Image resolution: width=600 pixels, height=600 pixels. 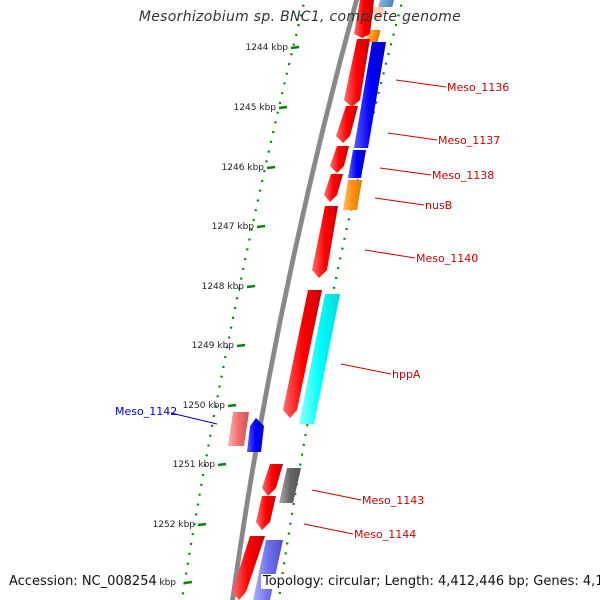 I want to click on gene-label-meso-1144: Meso_1144, so click(x=385, y=534).